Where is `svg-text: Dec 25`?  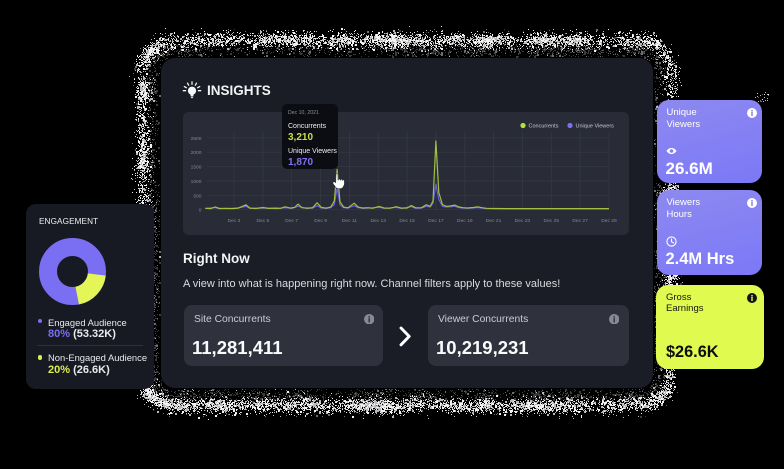 svg-text: Dec 25 is located at coordinates (552, 221).